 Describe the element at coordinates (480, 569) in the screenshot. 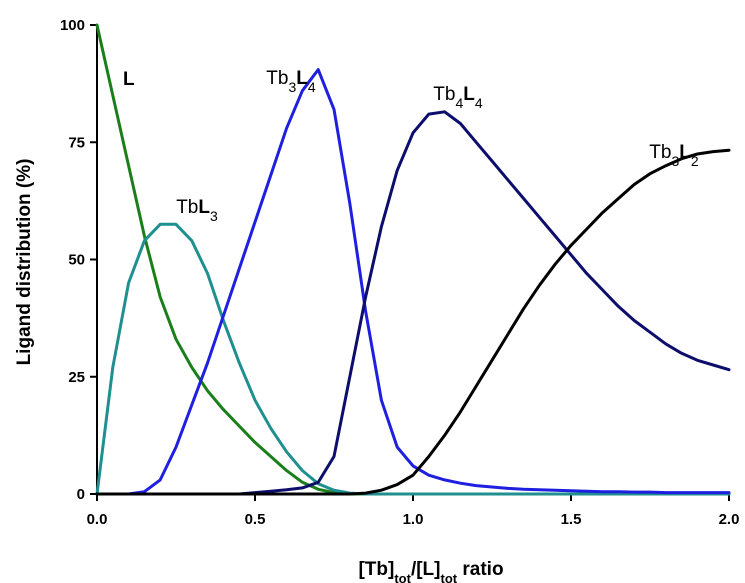

I see `x-axis-title-part: ratio` at that location.